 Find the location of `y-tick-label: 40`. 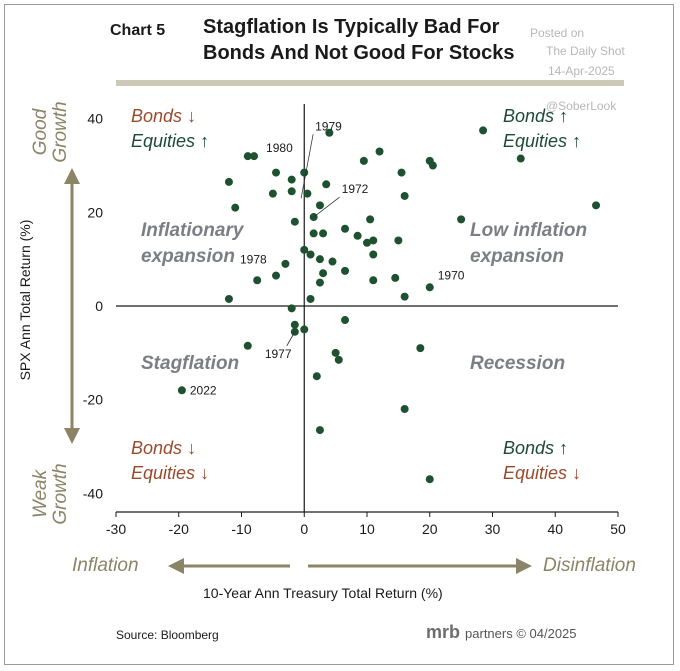

y-tick-label: 40 is located at coordinates (95, 119).